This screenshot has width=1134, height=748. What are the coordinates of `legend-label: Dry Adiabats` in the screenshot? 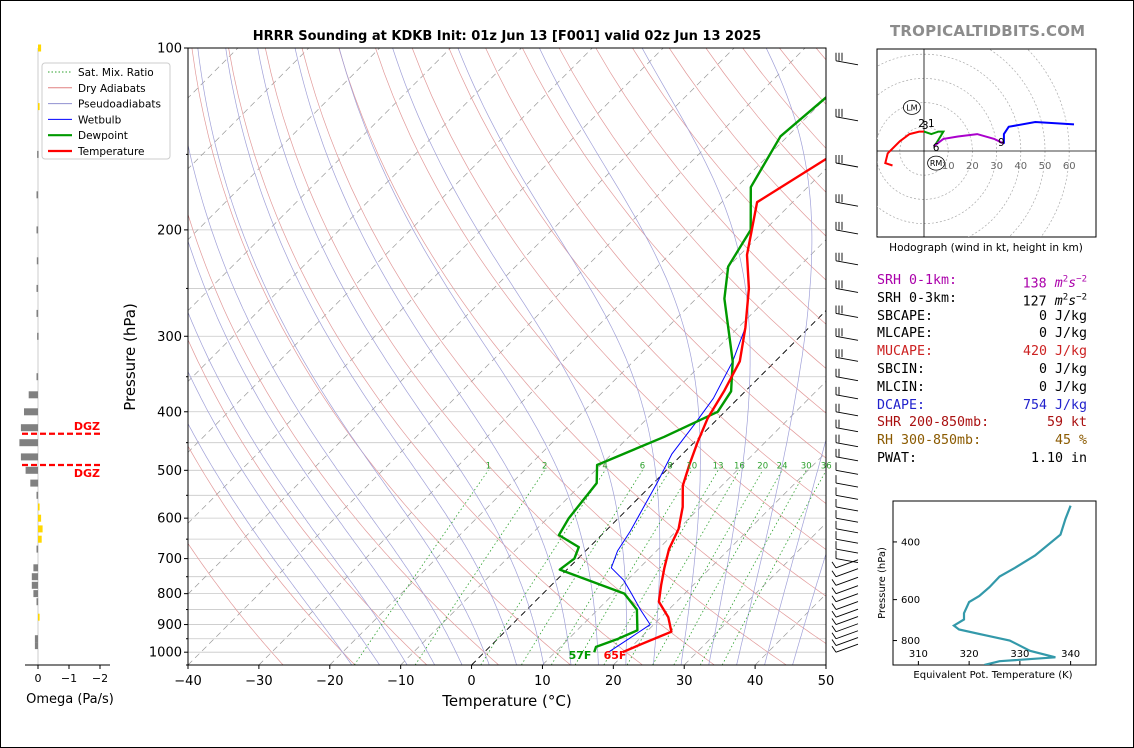 It's located at (112, 89).